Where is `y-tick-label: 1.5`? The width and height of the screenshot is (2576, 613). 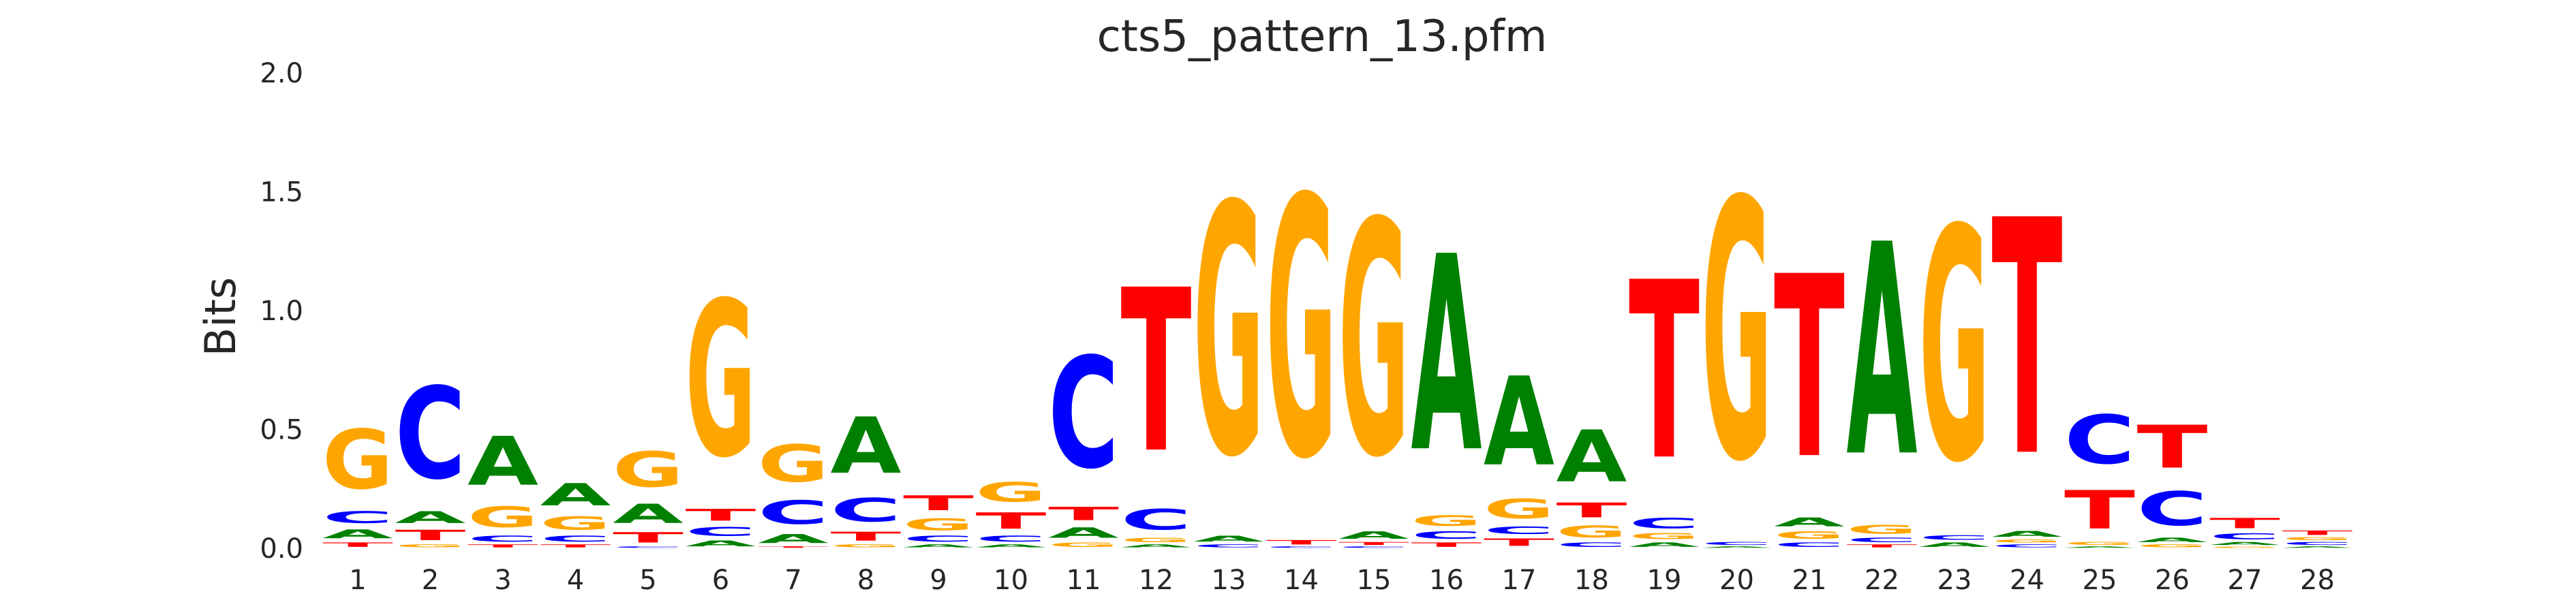 y-tick-label: 1.5 is located at coordinates (281, 192).